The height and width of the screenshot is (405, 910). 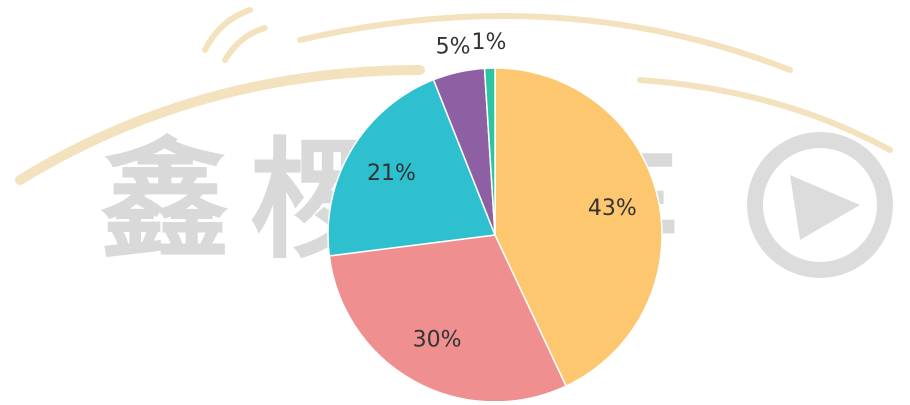 What do you see at coordinates (453, 47) in the screenshot?
I see `data-label: 5%` at bounding box center [453, 47].